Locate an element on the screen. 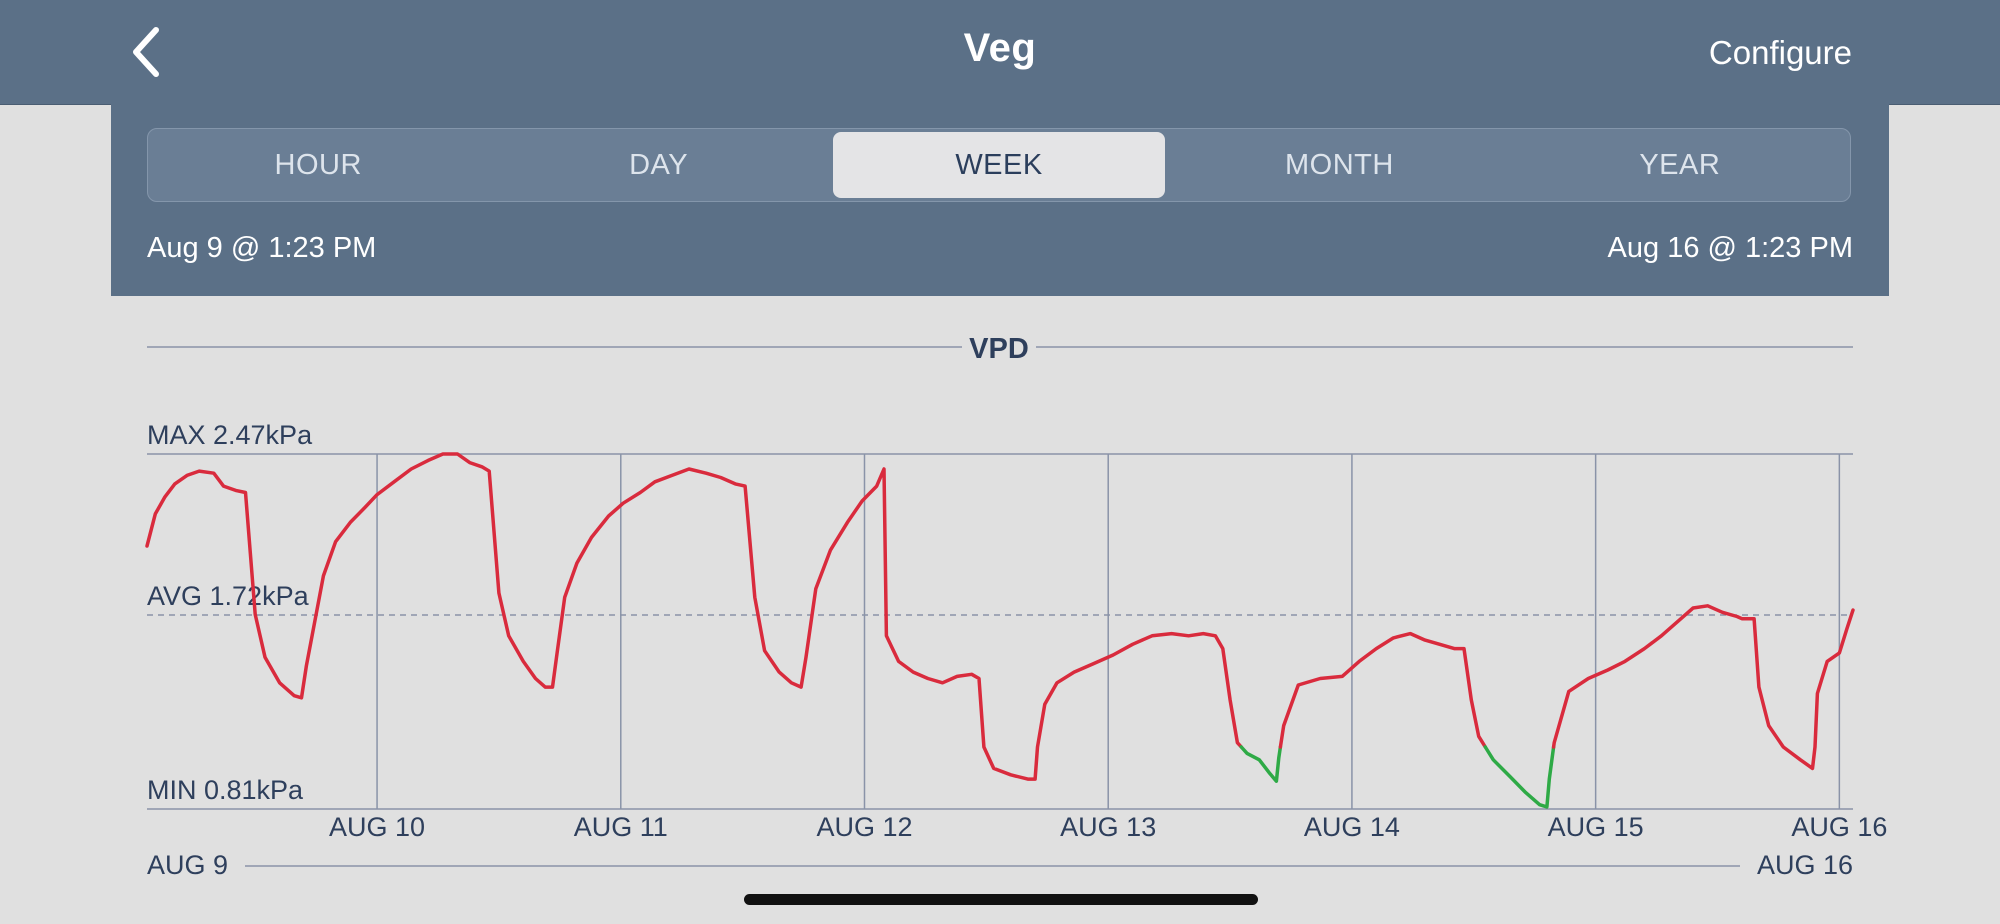 The image size is (2000, 924). max-label: MAX 2.47kPa is located at coordinates (230, 435).